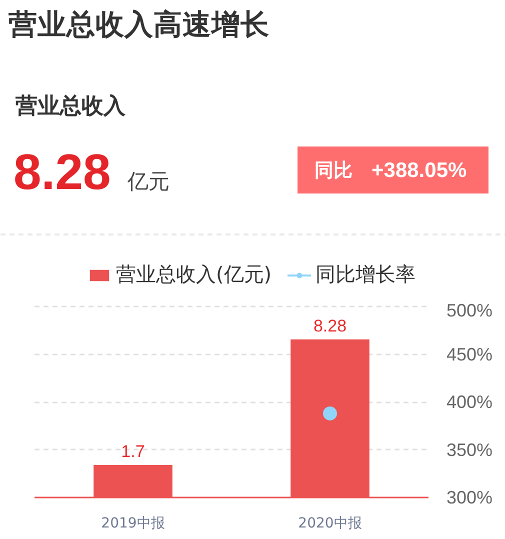 The image size is (505, 539). Describe the element at coordinates (469, 402) in the screenshot. I see `y2-tick-label: 400%` at that location.